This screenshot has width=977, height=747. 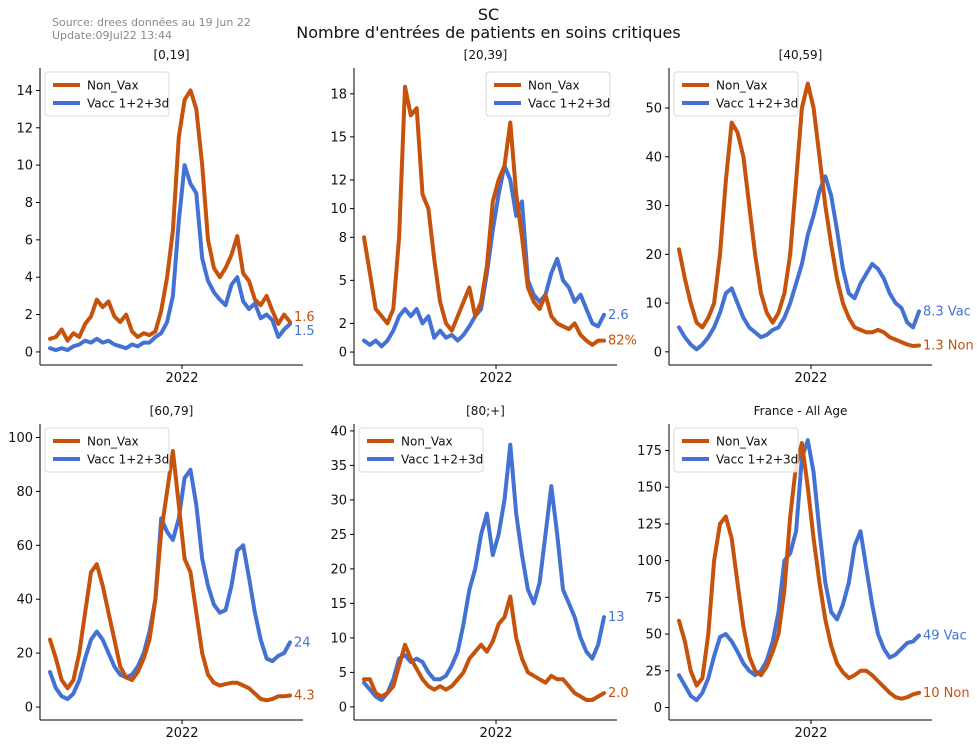 I want to click on y-tick-label: 14, so click(x=24, y=91).